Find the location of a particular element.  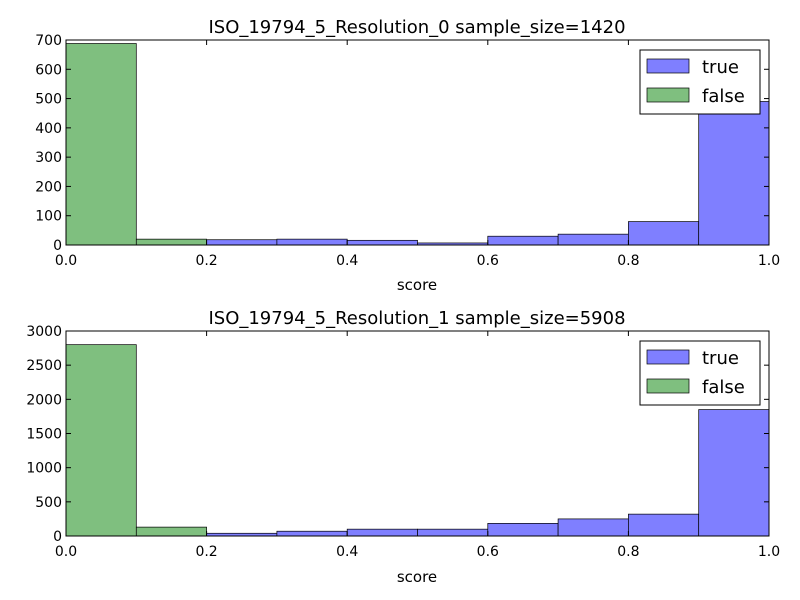

y-tick-label-0-1: 100 is located at coordinates (48, 217).